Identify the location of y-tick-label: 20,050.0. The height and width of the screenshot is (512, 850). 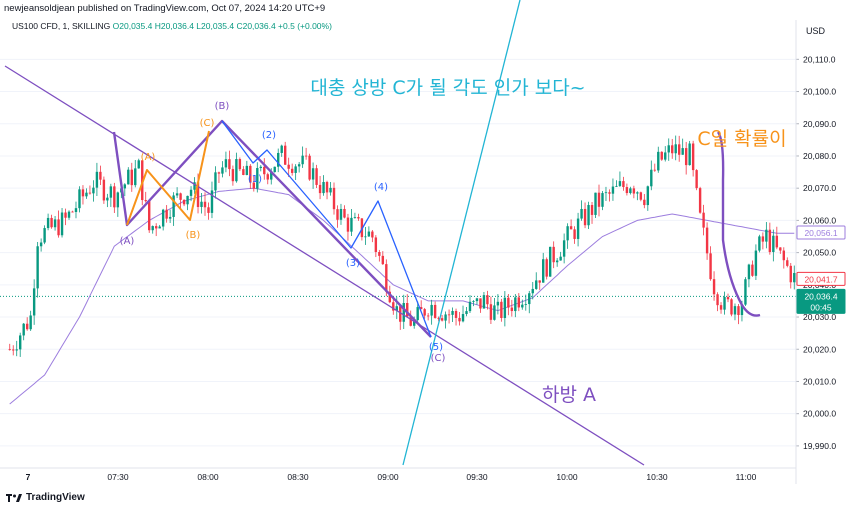
(819, 253).